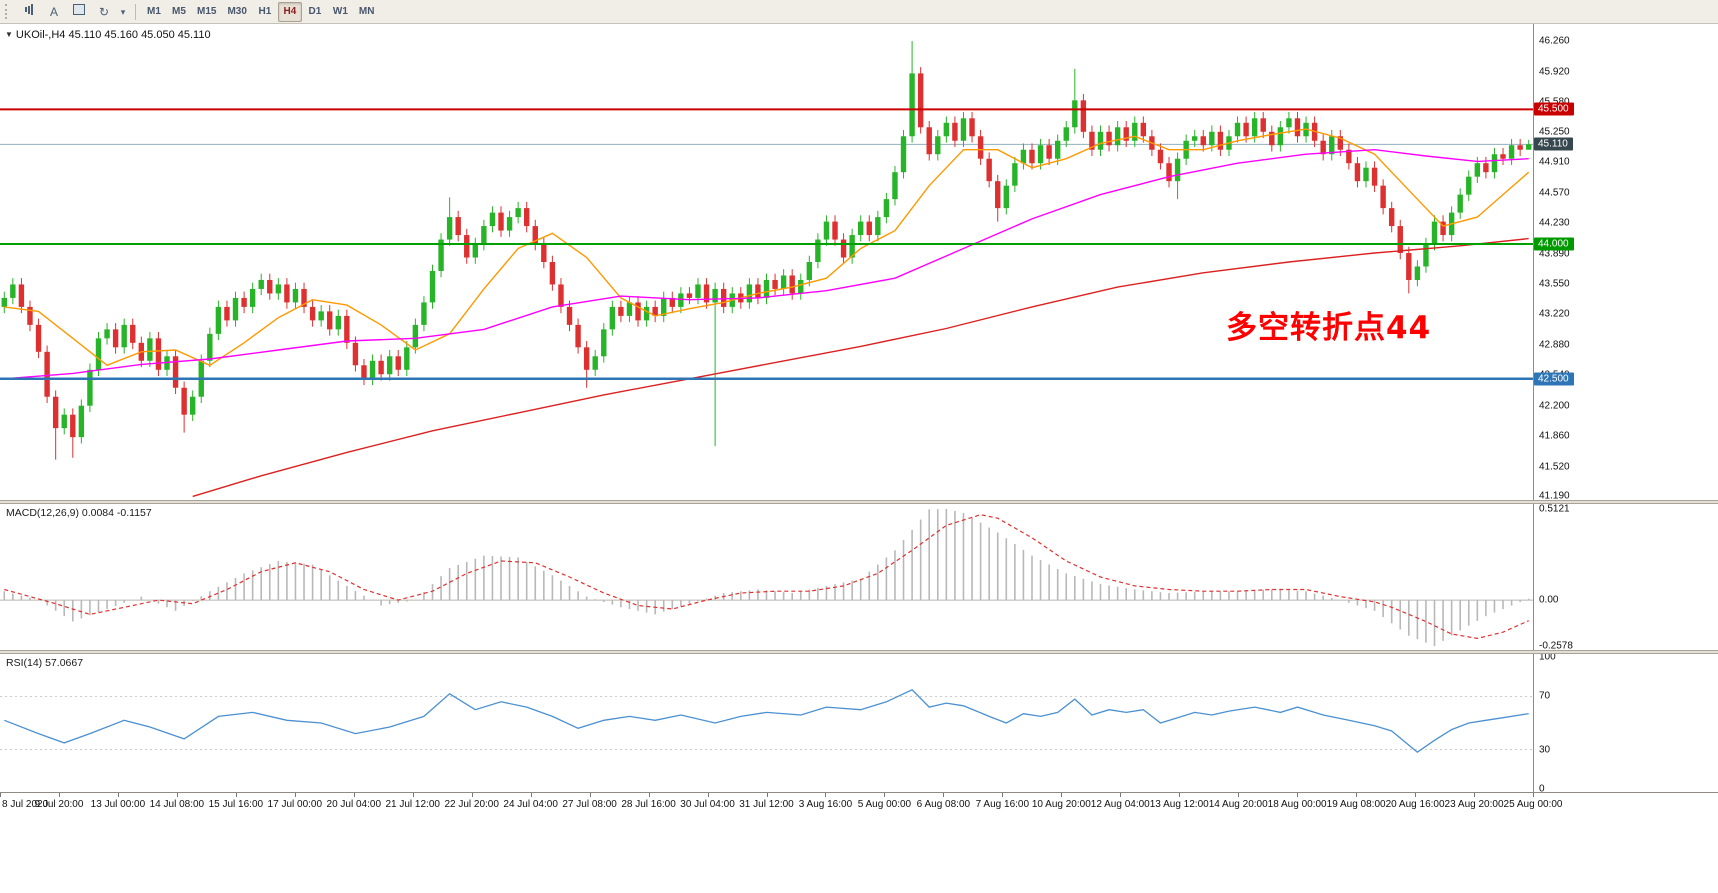  What do you see at coordinates (1554, 102) in the screenshot?
I see `price-scale-label: 45.580` at bounding box center [1554, 102].